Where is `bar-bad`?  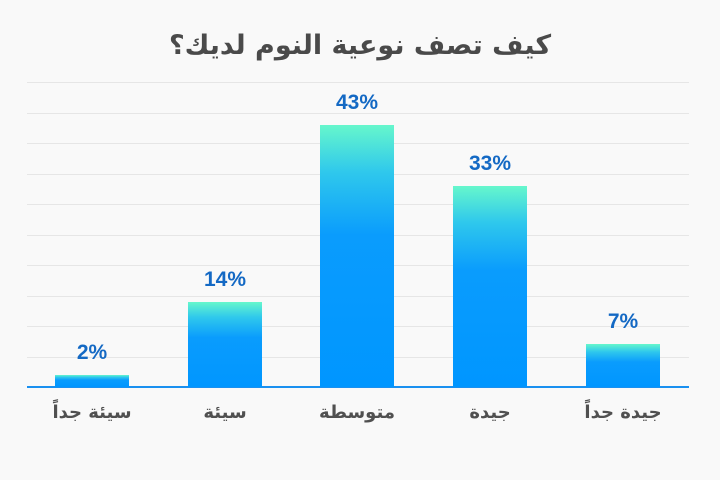 bar-bad is located at coordinates (225, 344).